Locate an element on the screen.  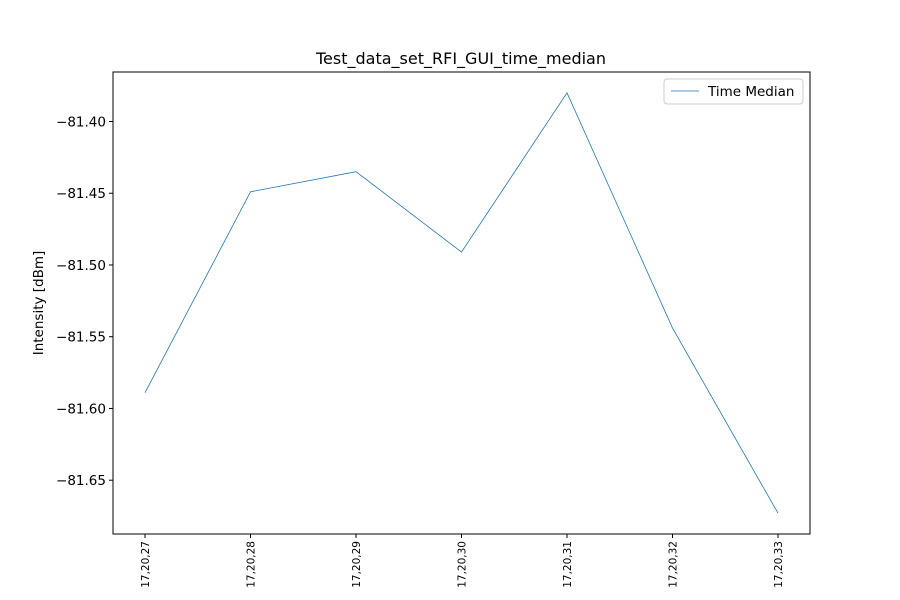
legend-box is located at coordinates (733, 91).